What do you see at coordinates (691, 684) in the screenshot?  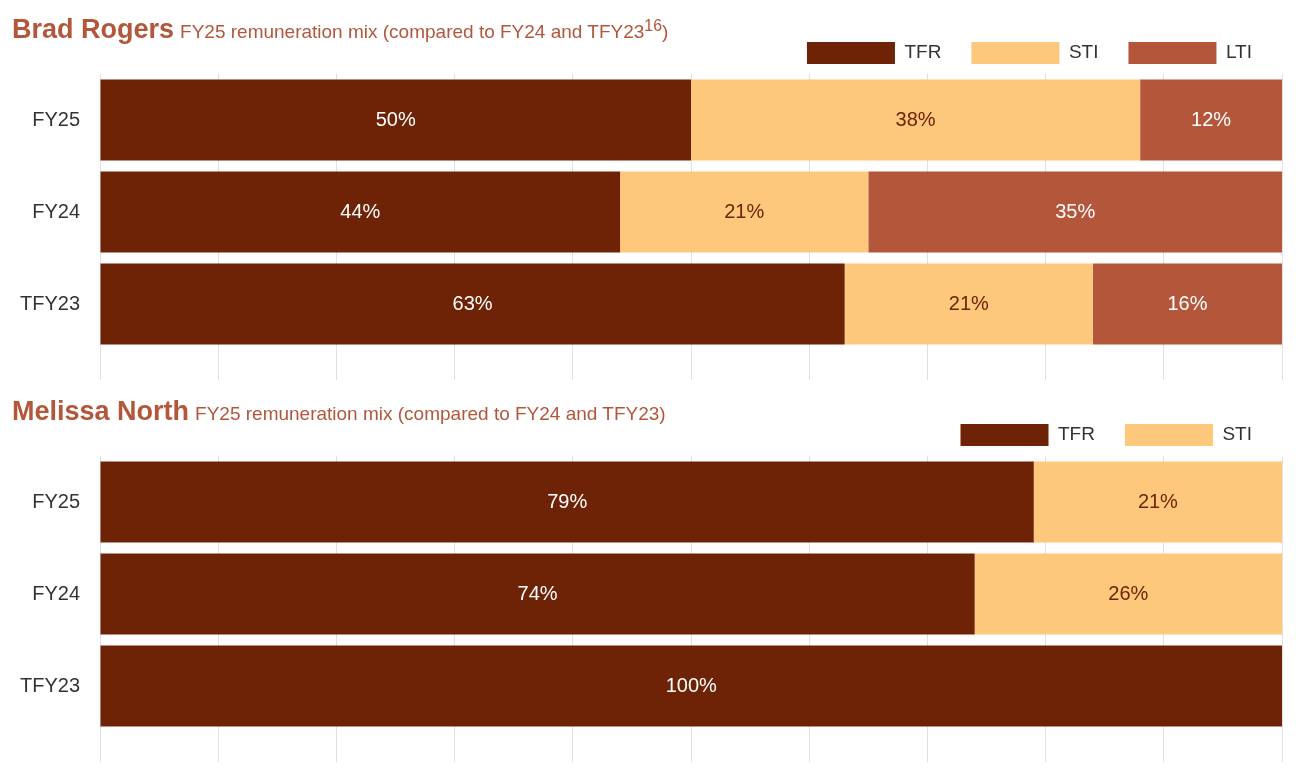 I see `data-label: 100%` at bounding box center [691, 684].